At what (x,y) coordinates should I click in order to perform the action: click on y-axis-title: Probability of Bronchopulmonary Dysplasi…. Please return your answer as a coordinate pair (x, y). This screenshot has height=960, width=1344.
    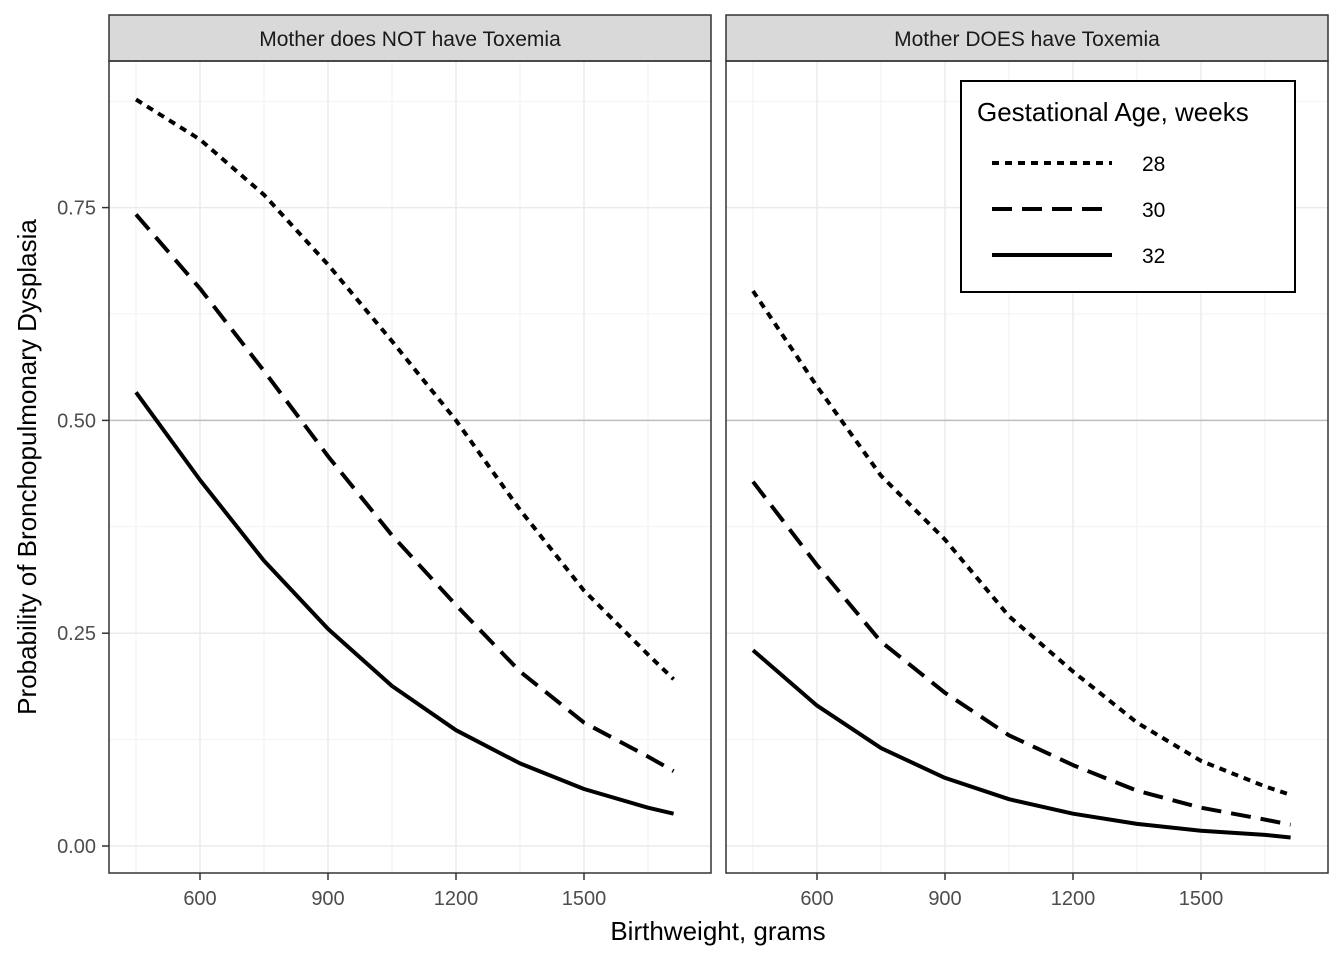
    Looking at the image, I should click on (27, 467).